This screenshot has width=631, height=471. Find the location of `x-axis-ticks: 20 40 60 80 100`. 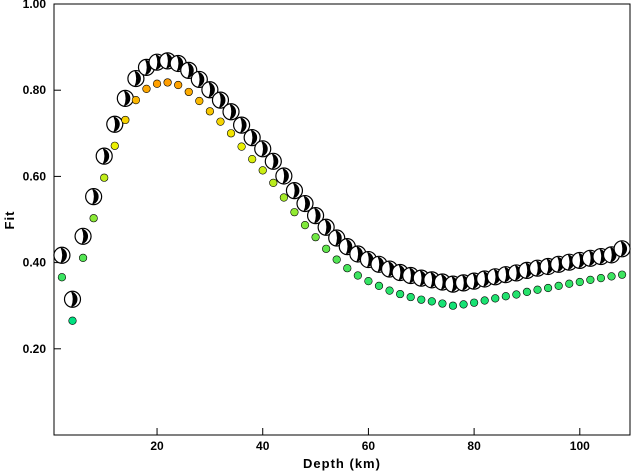

x-axis-ticks: 20 40 60 80 100 is located at coordinates (370, 440).